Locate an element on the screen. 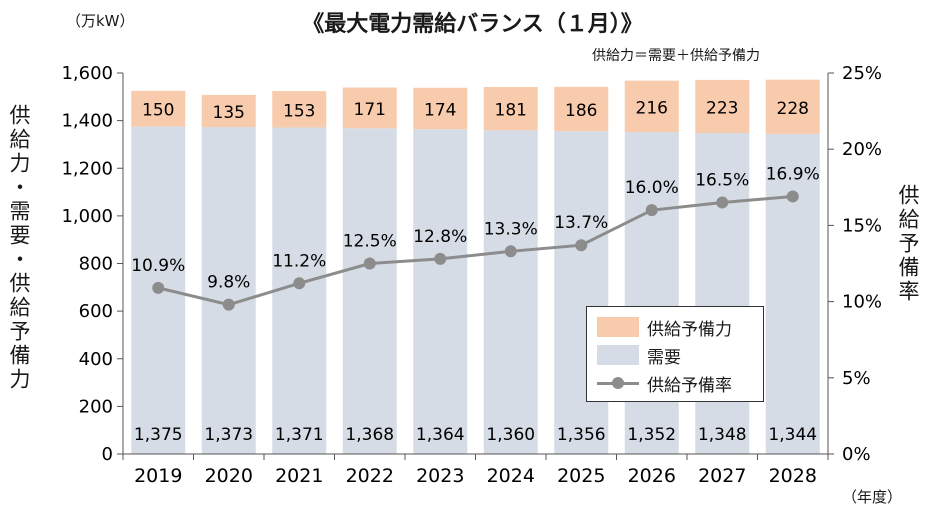  data-label-reserve-rate-2023: 12.8% is located at coordinates (440, 237).